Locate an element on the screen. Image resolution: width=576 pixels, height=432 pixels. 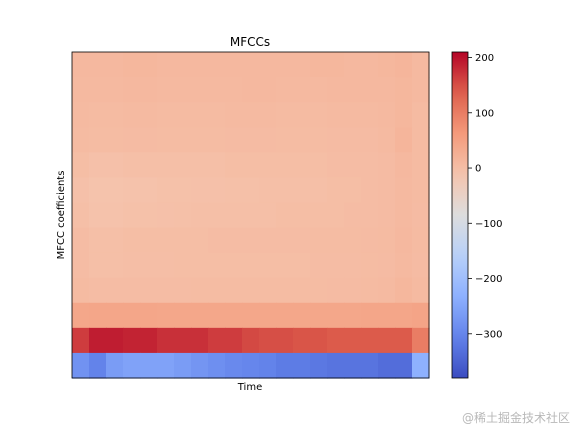
colorbar-tick-label: 100 is located at coordinates (484, 113).